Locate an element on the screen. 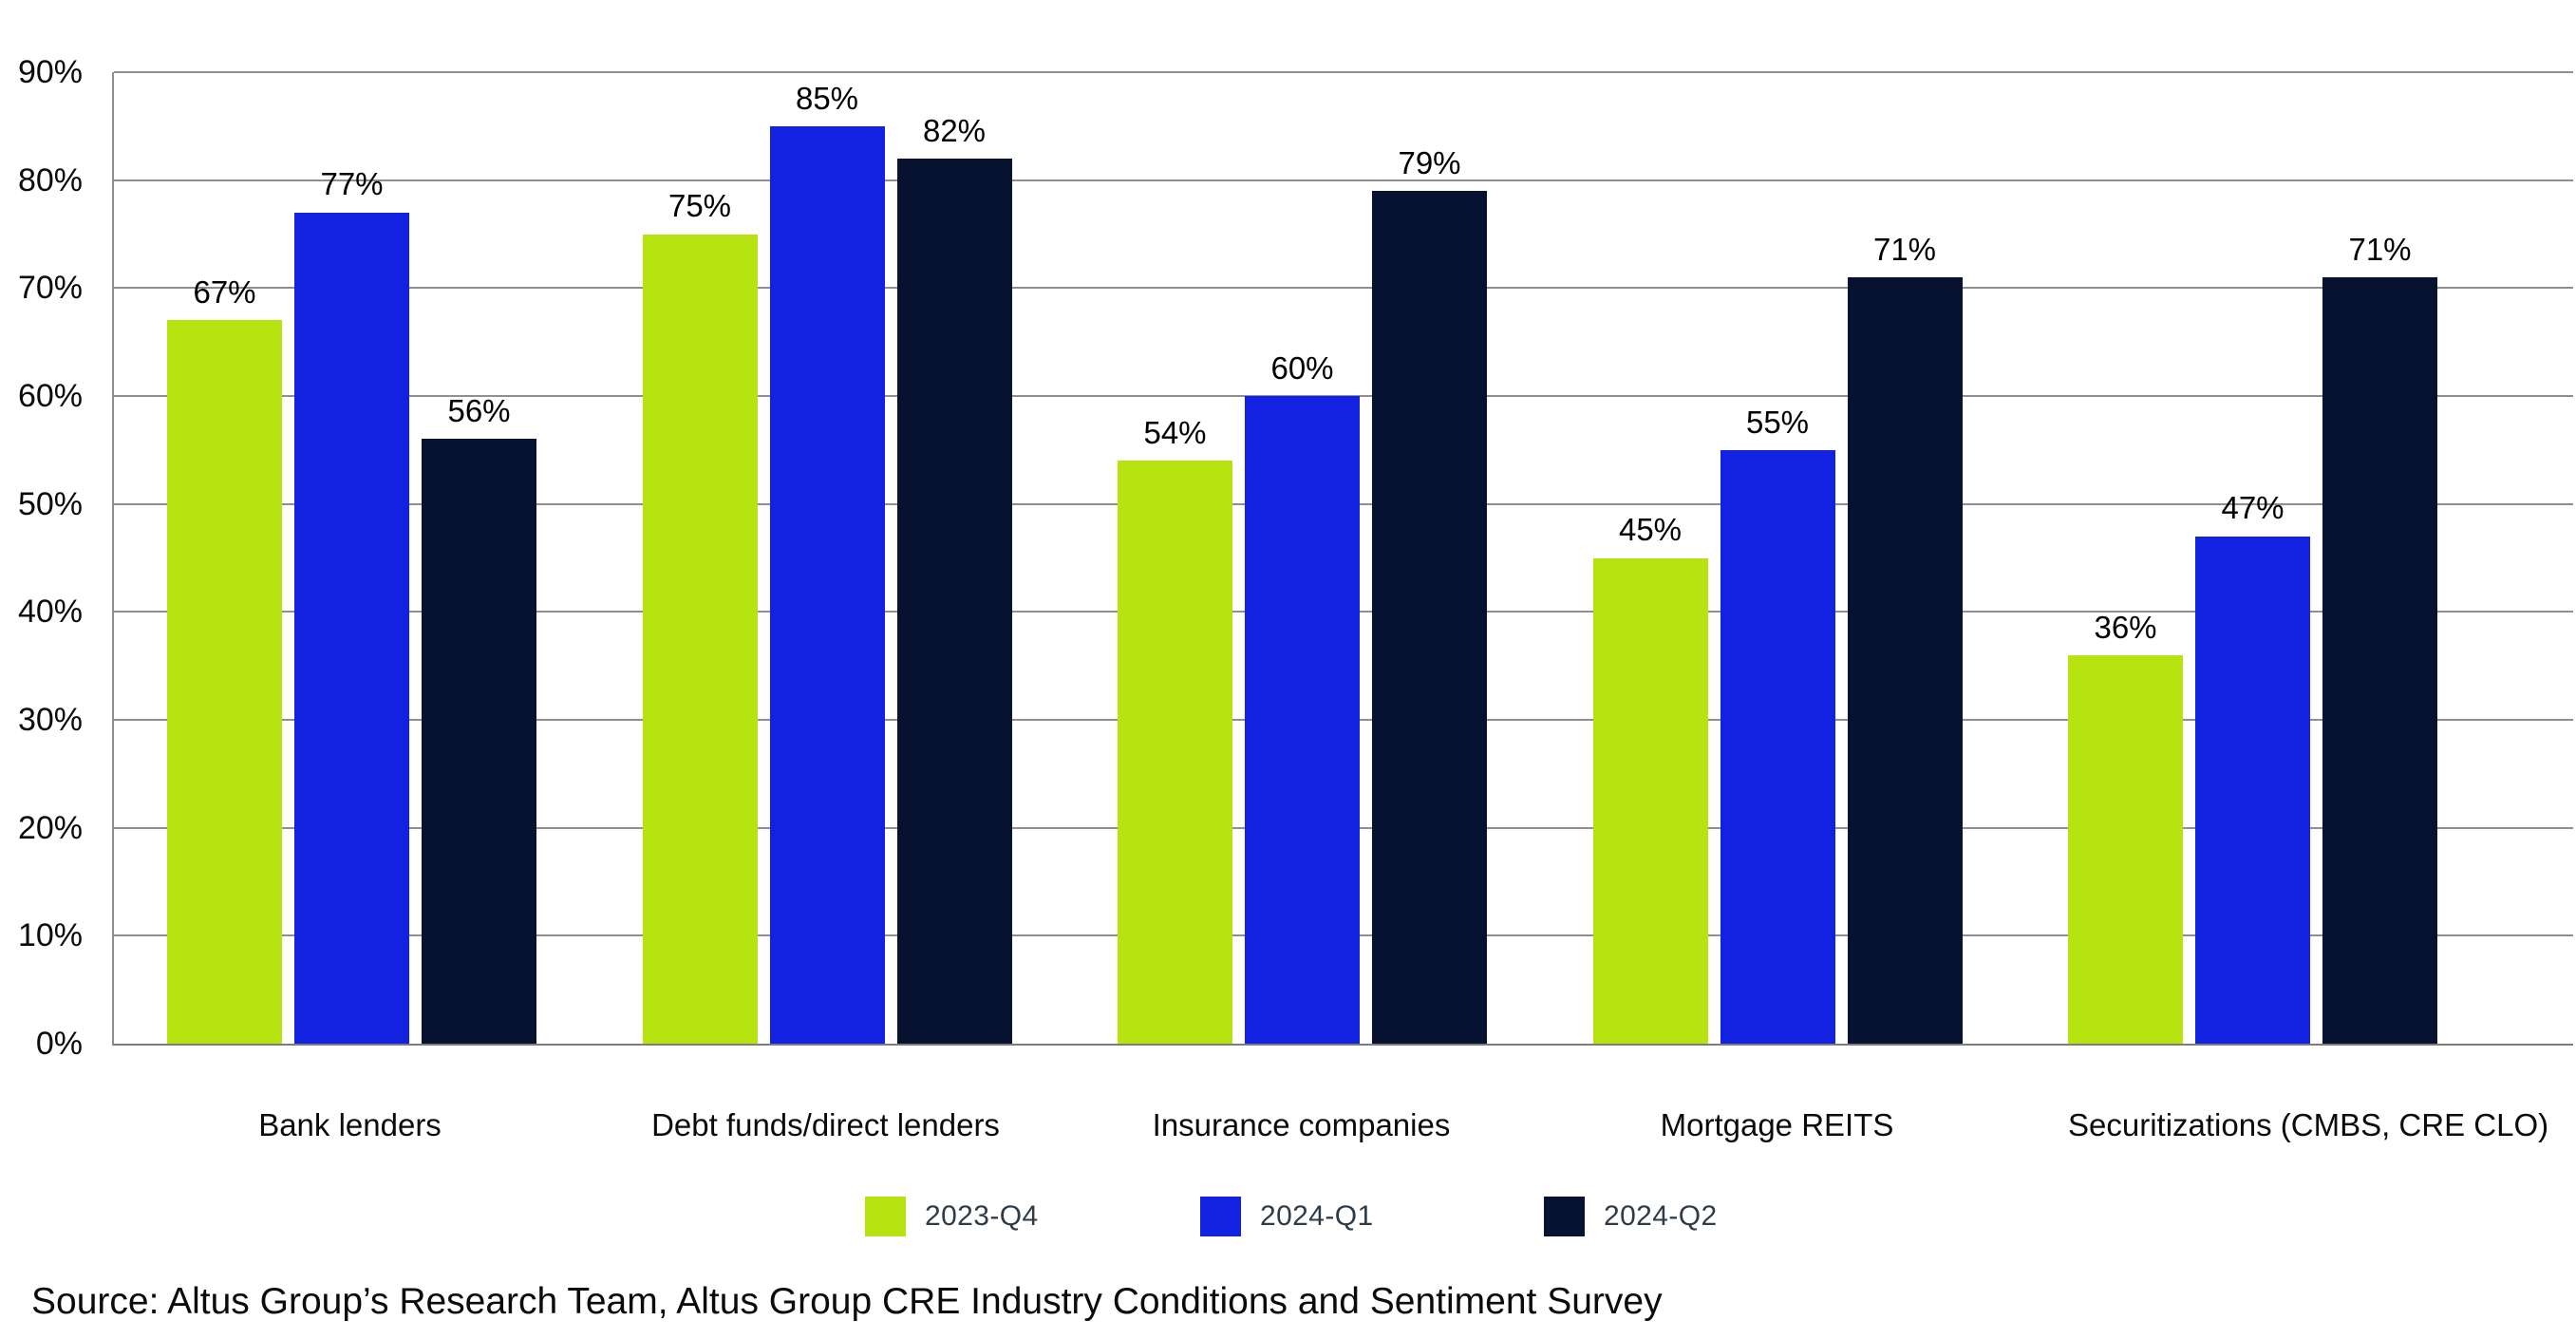  bar-group: 36% 47% 71% is located at coordinates (2252, 558).